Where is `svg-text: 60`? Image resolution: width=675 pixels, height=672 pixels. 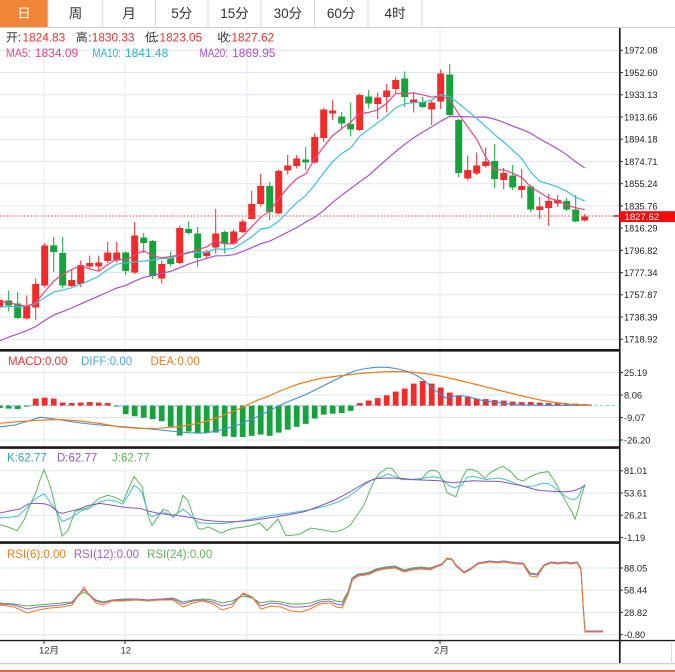 svg-text: 60 is located at coordinates (334, 13).